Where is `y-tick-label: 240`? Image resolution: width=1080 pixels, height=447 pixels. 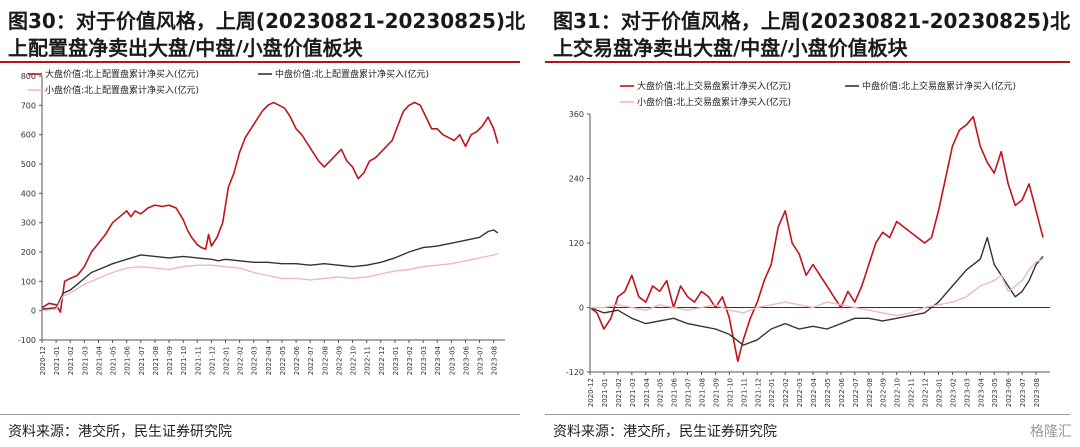 y-tick-label: 240 is located at coordinates (576, 179).